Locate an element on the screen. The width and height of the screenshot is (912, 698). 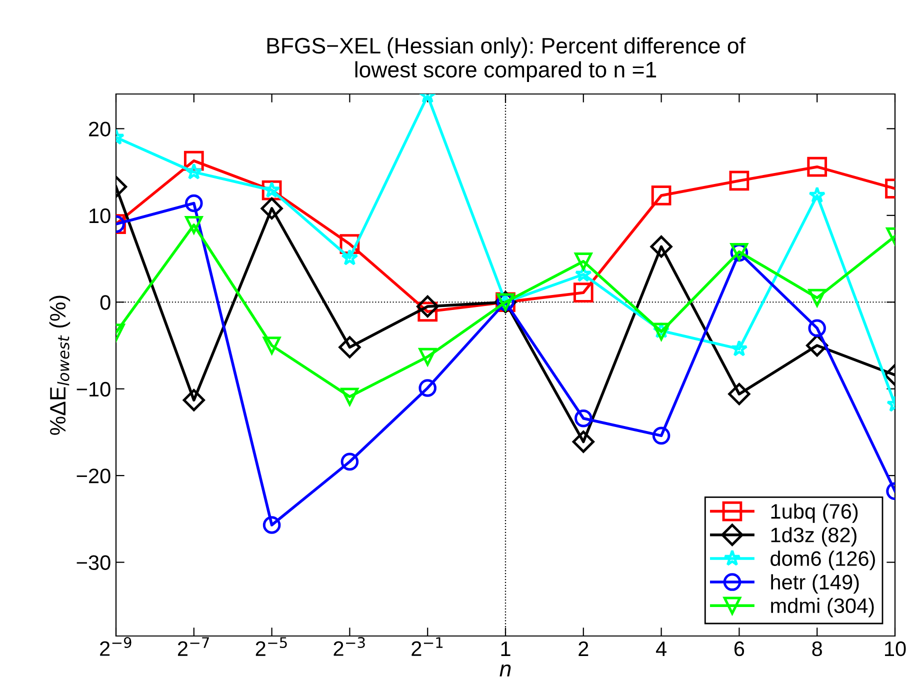
x-tick-label: 2$^{−3}$ is located at coordinates (349, 646).